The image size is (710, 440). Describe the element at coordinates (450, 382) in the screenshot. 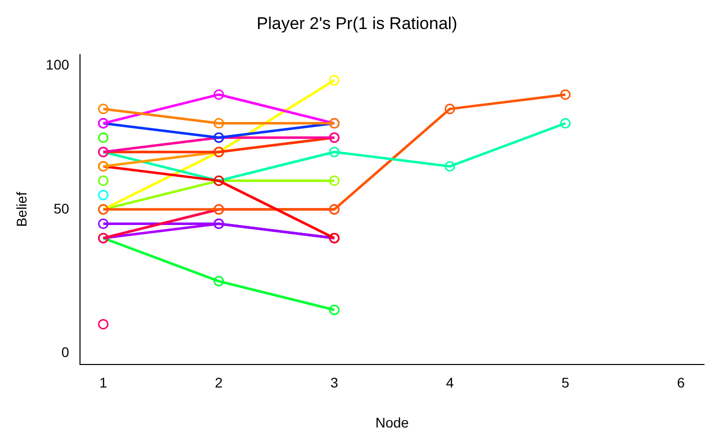

I see `x-tick-label: 4` at that location.